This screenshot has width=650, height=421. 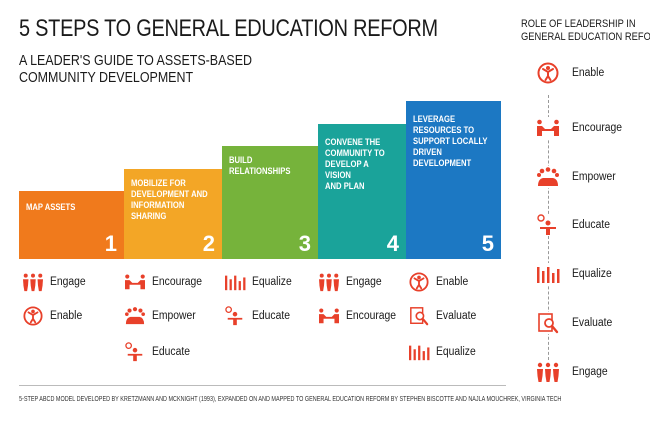 I want to click on step-3-action-educate: Educate, so click(x=259, y=316).